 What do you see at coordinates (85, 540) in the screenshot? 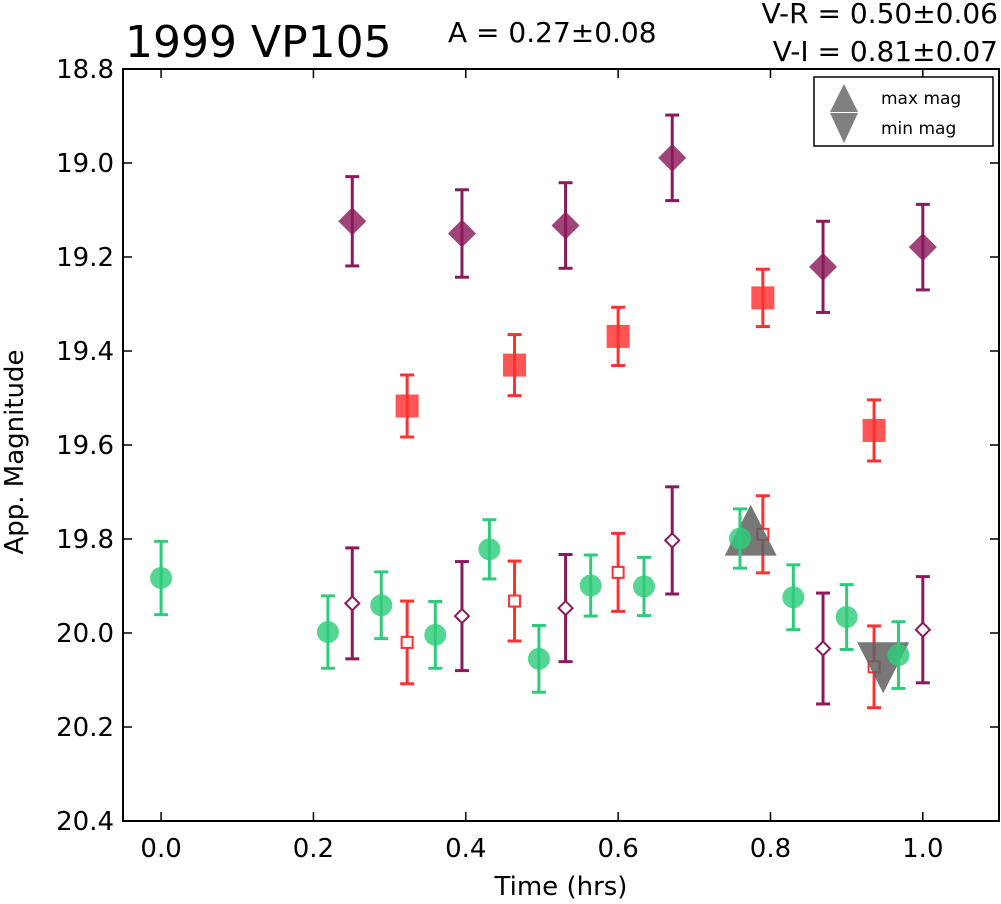
I see `y-tick-label: 19.8` at bounding box center [85, 540].